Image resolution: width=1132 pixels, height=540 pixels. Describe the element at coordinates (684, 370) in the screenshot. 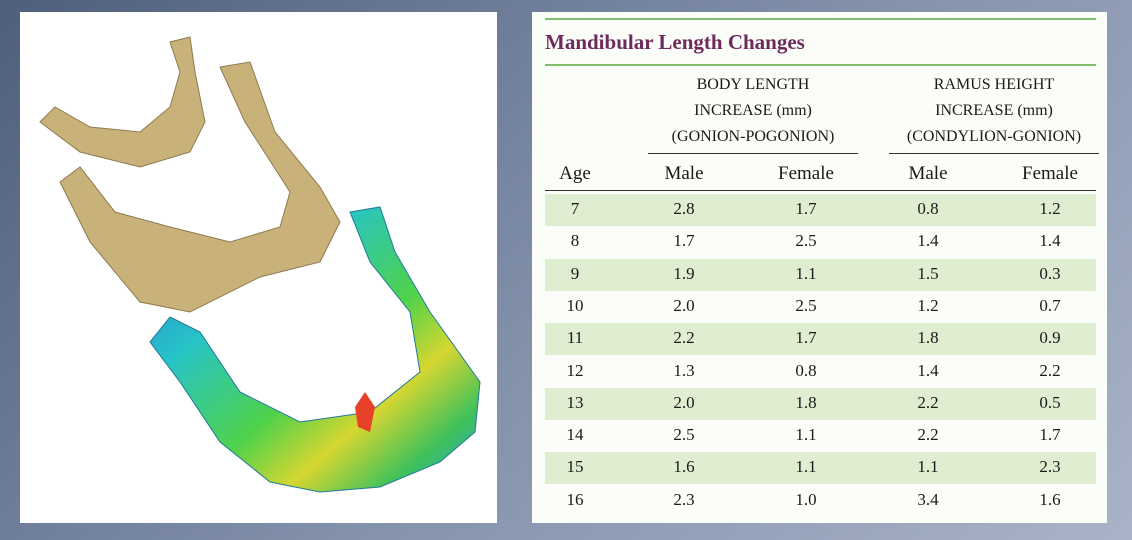

I see `table-cell: 1.3` at that location.